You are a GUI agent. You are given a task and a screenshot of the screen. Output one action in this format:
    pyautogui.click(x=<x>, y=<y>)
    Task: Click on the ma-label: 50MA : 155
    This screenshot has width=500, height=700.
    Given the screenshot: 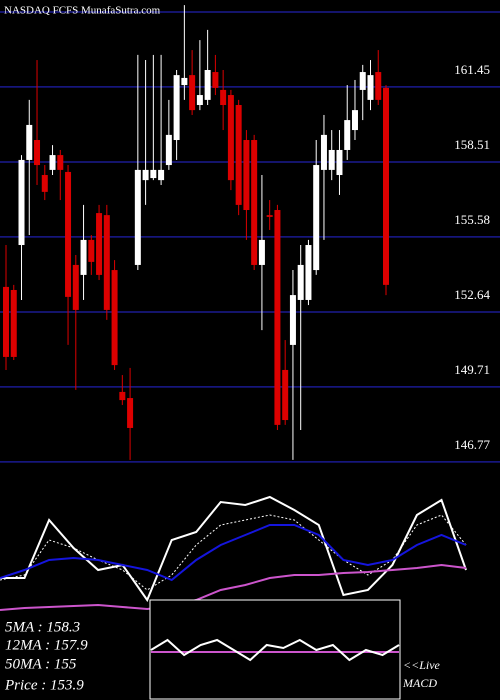 What is the action you would take?
    pyautogui.click(x=41, y=664)
    